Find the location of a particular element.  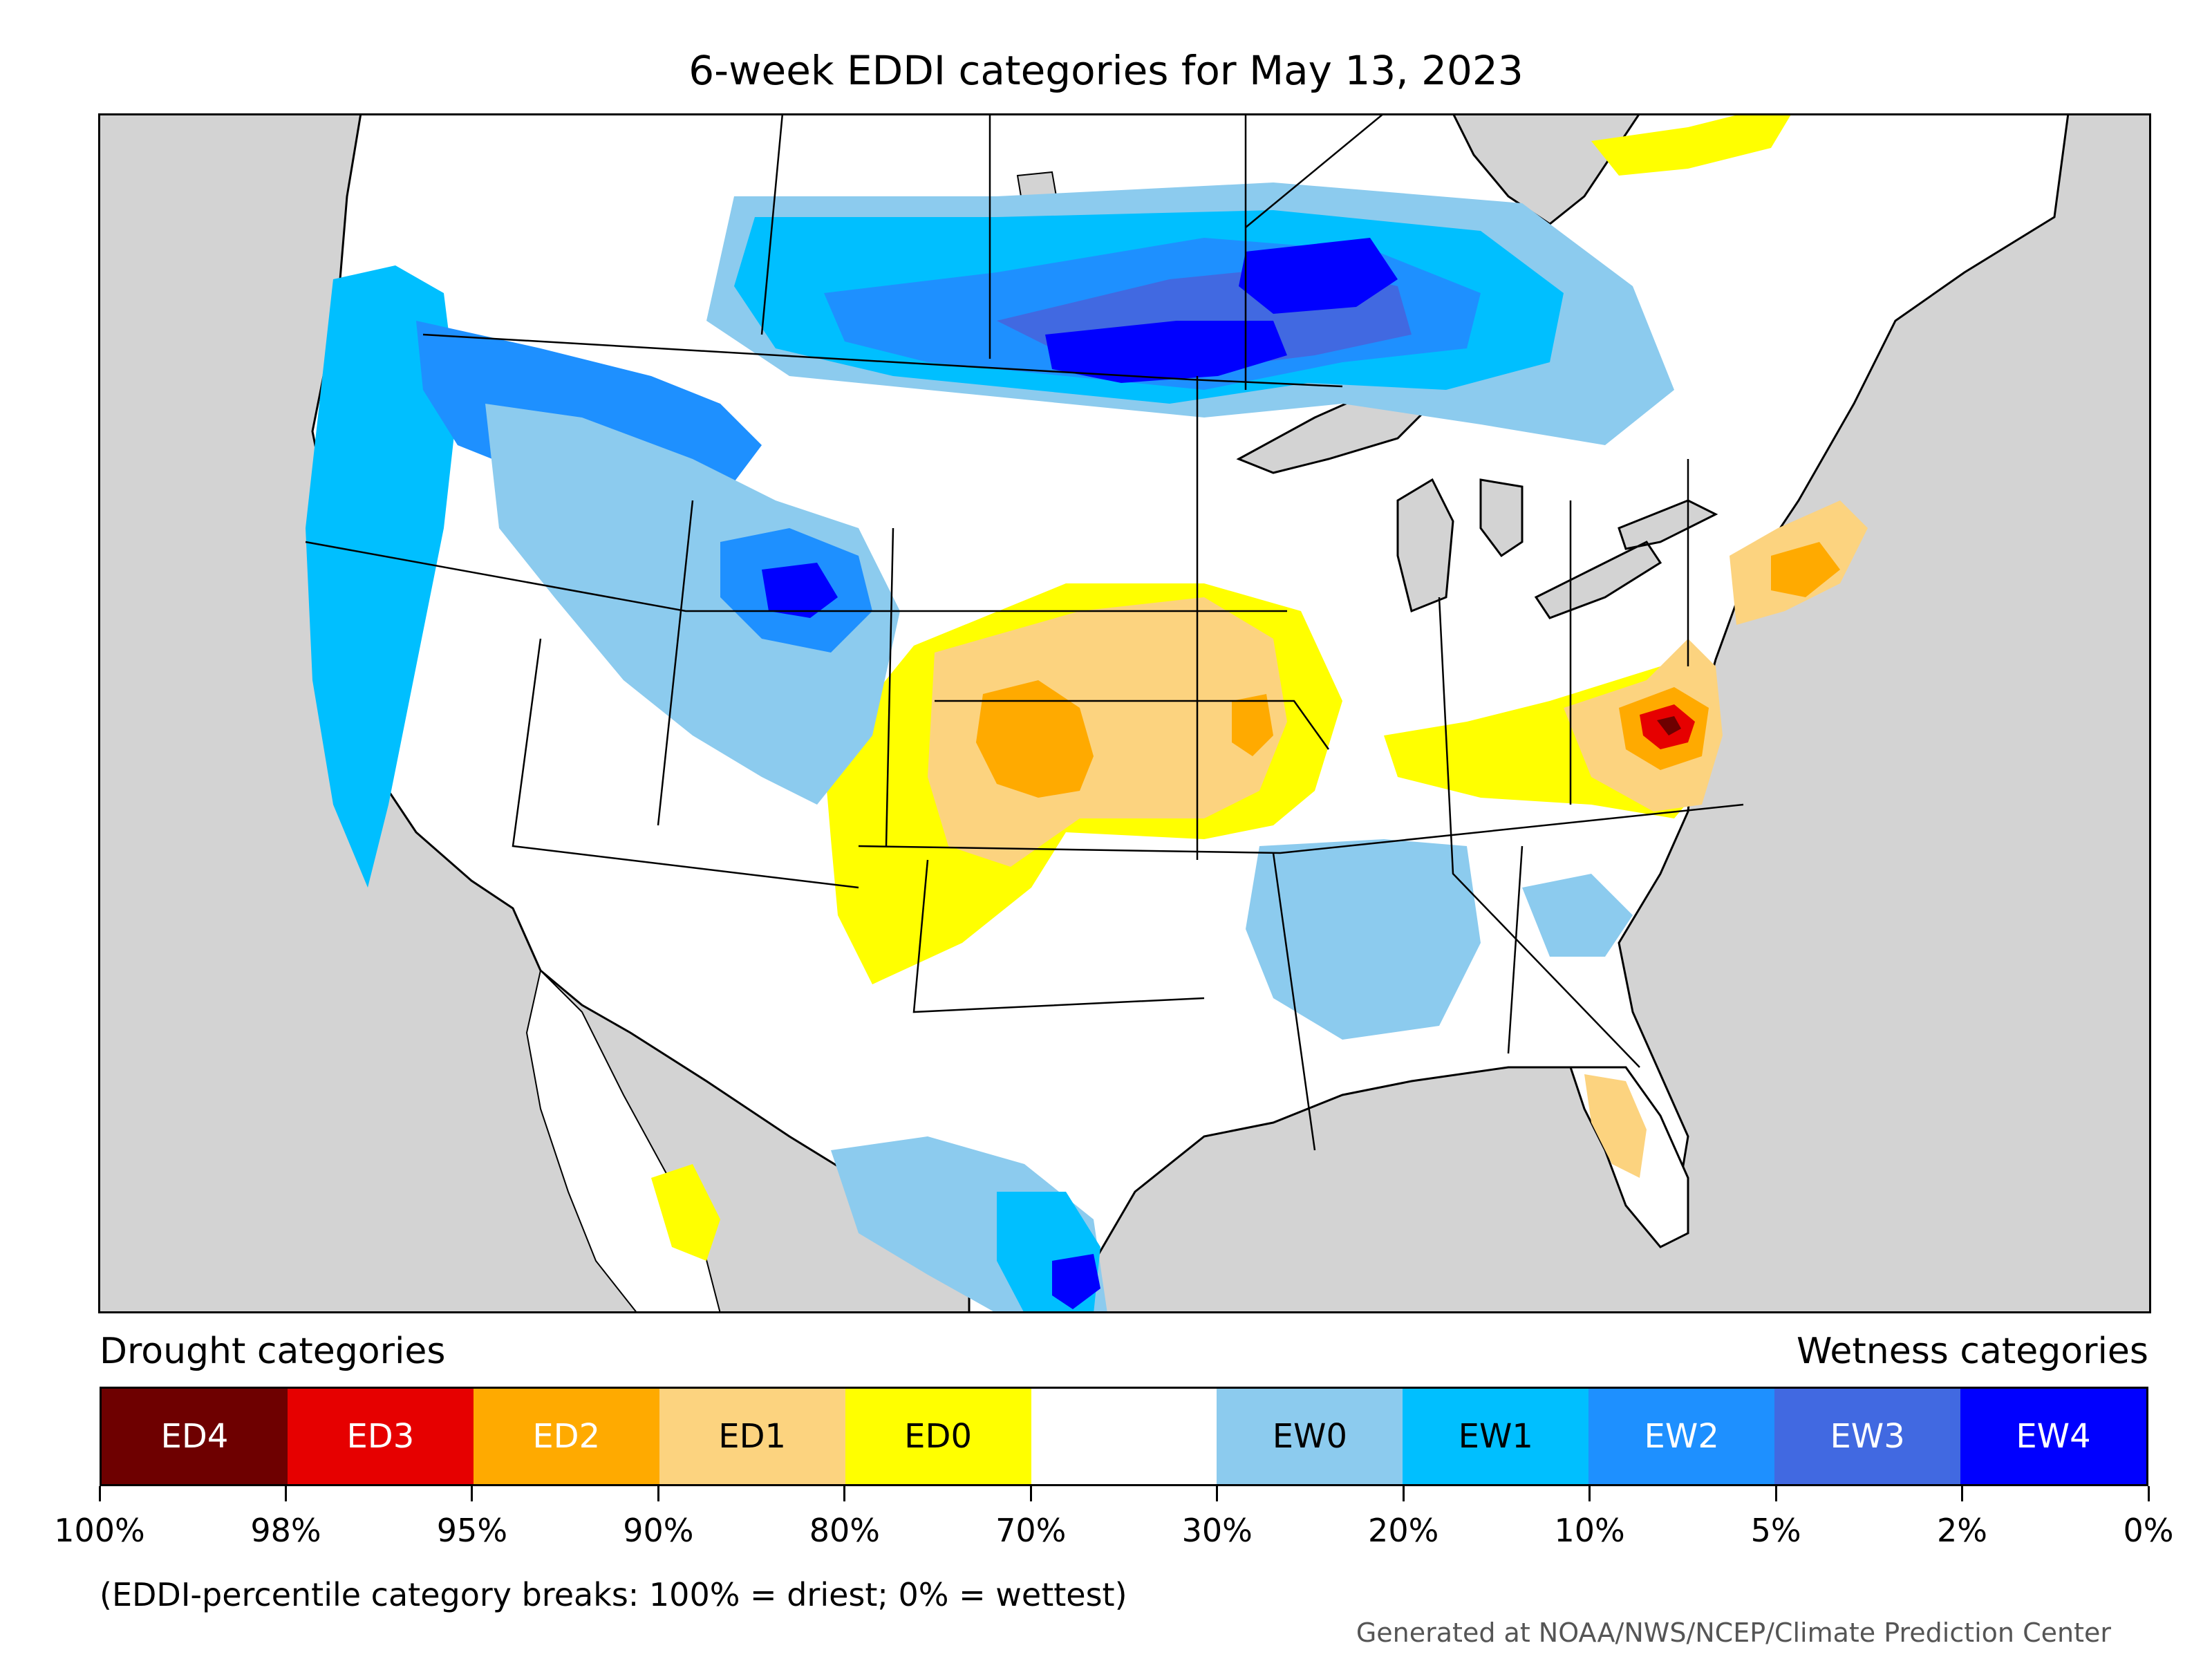

colorbar-cell-ed1: ED1 is located at coordinates (752, 1436).